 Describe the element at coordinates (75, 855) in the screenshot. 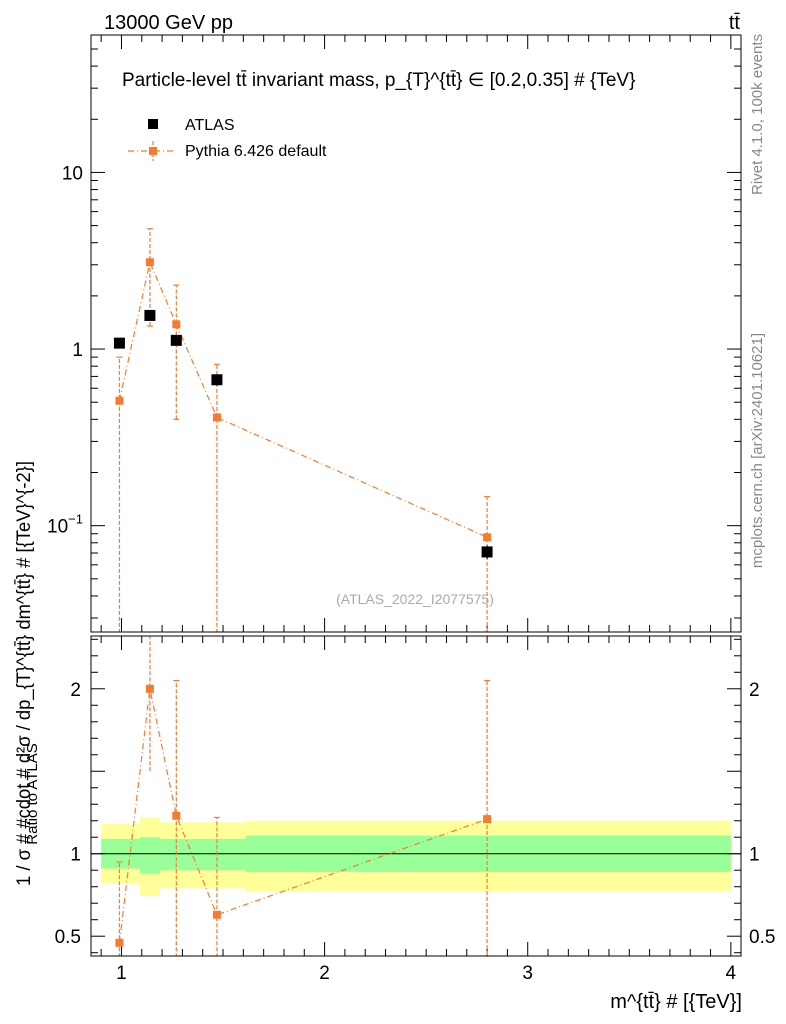

I see `ratio-y-tick-label: 1` at that location.